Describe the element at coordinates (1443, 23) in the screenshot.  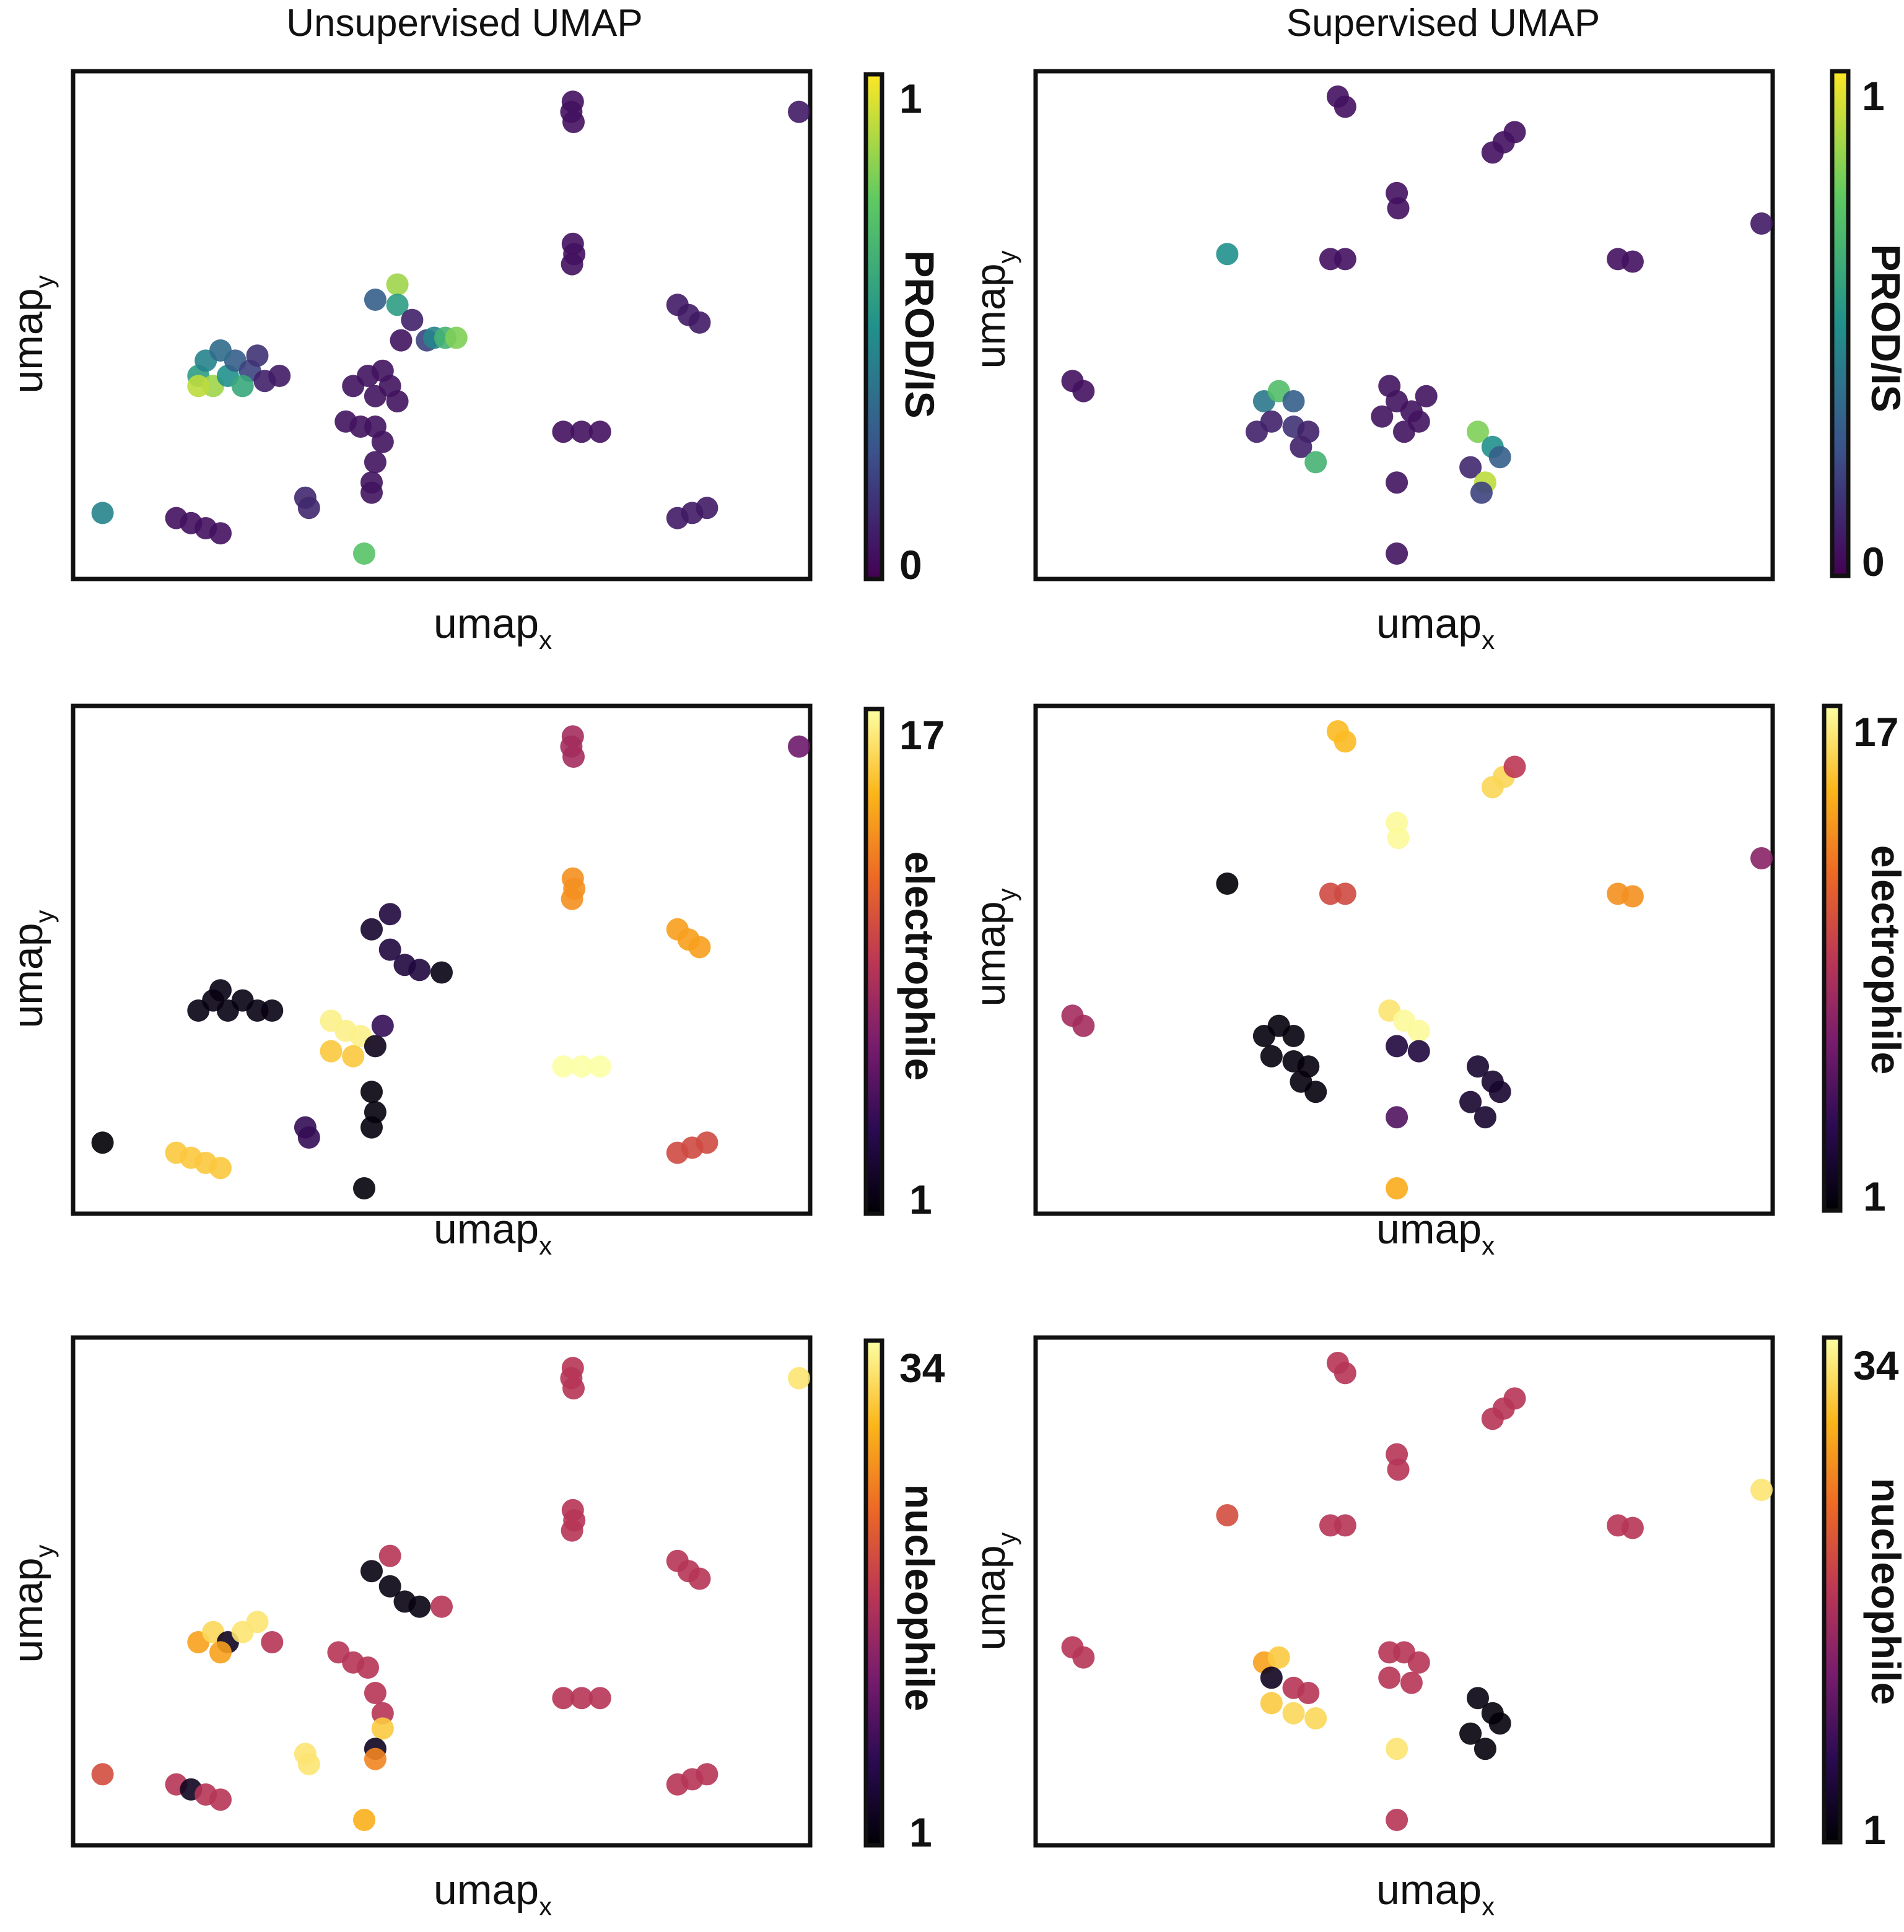
I see `column-title-supervised: Supervised UMAP` at that location.